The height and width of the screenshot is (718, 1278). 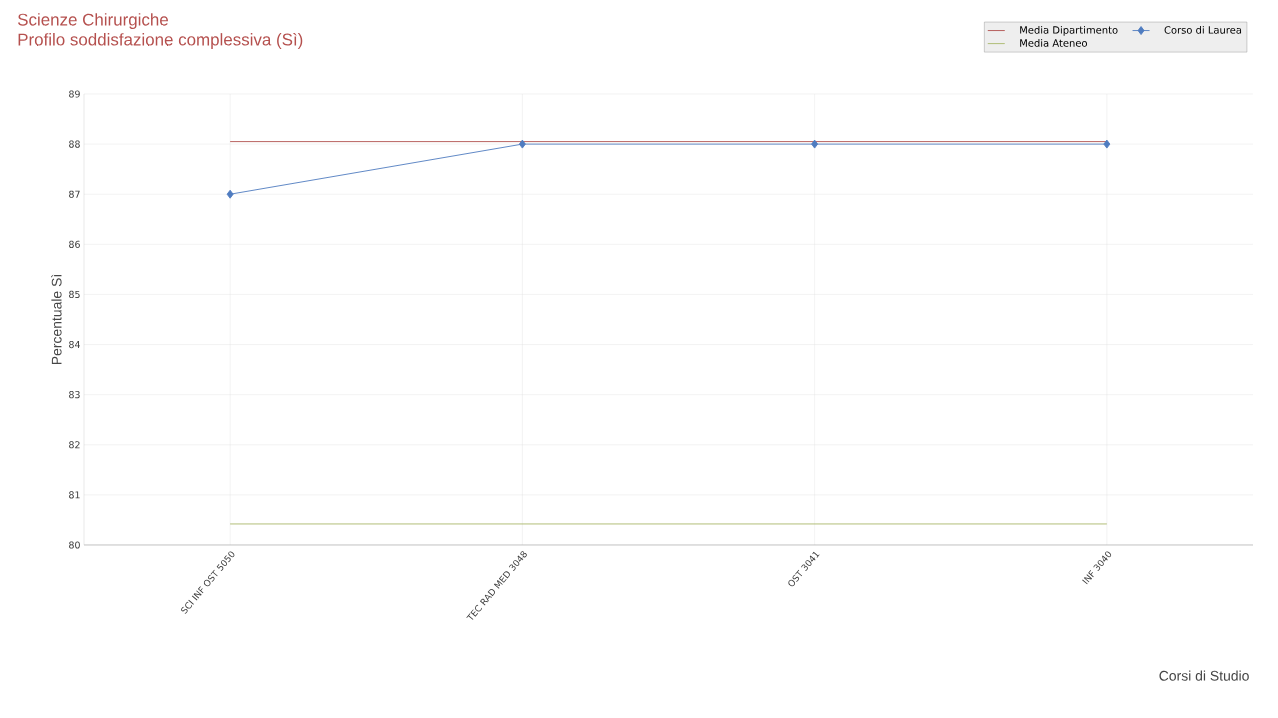 I want to click on y-tick-label: 87, so click(x=74, y=194).